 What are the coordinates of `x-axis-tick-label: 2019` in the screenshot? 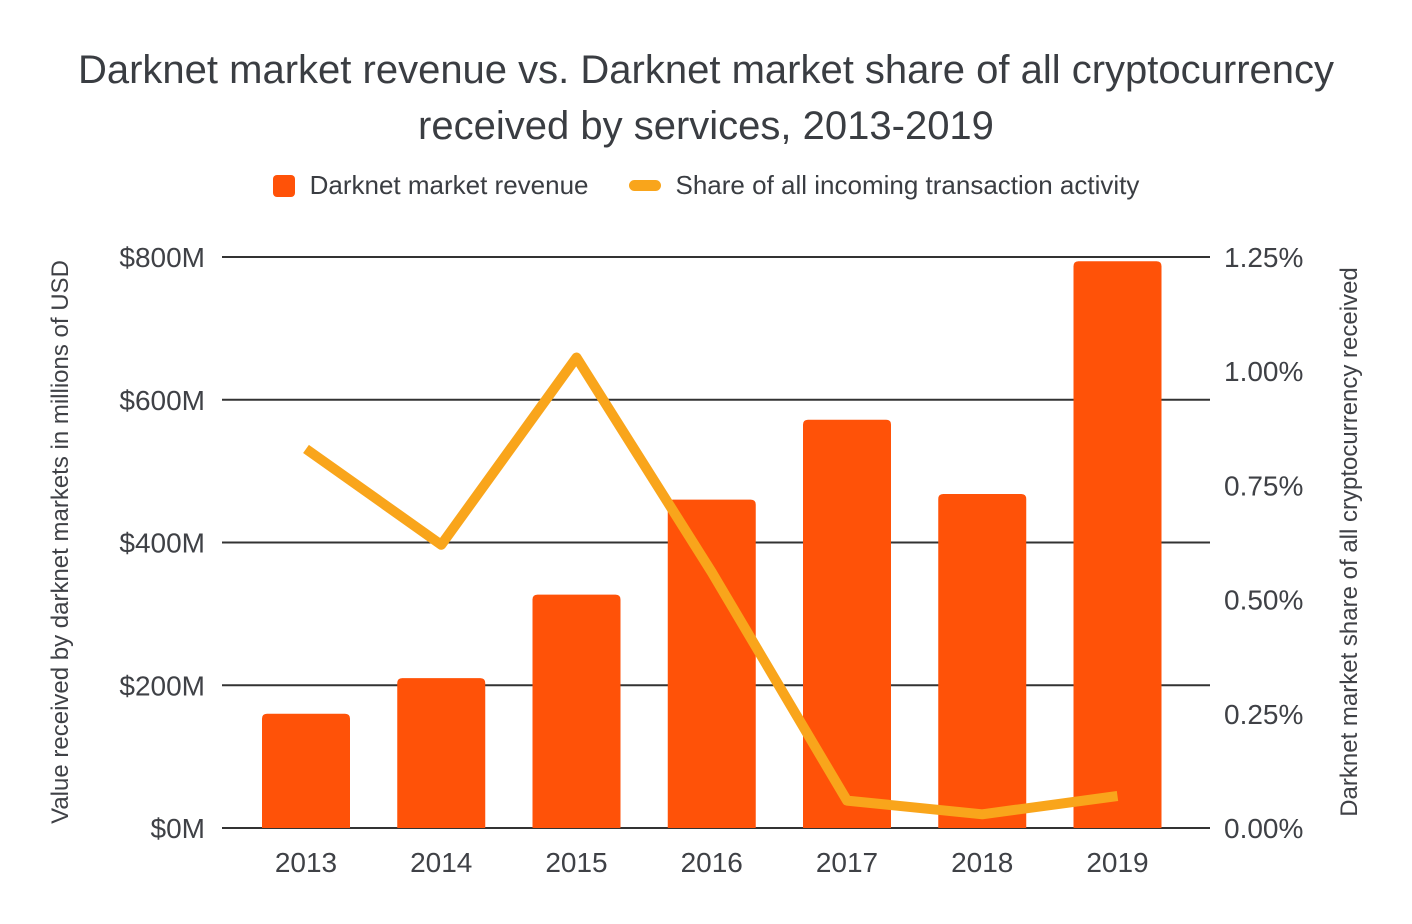 It's located at (1117, 862).